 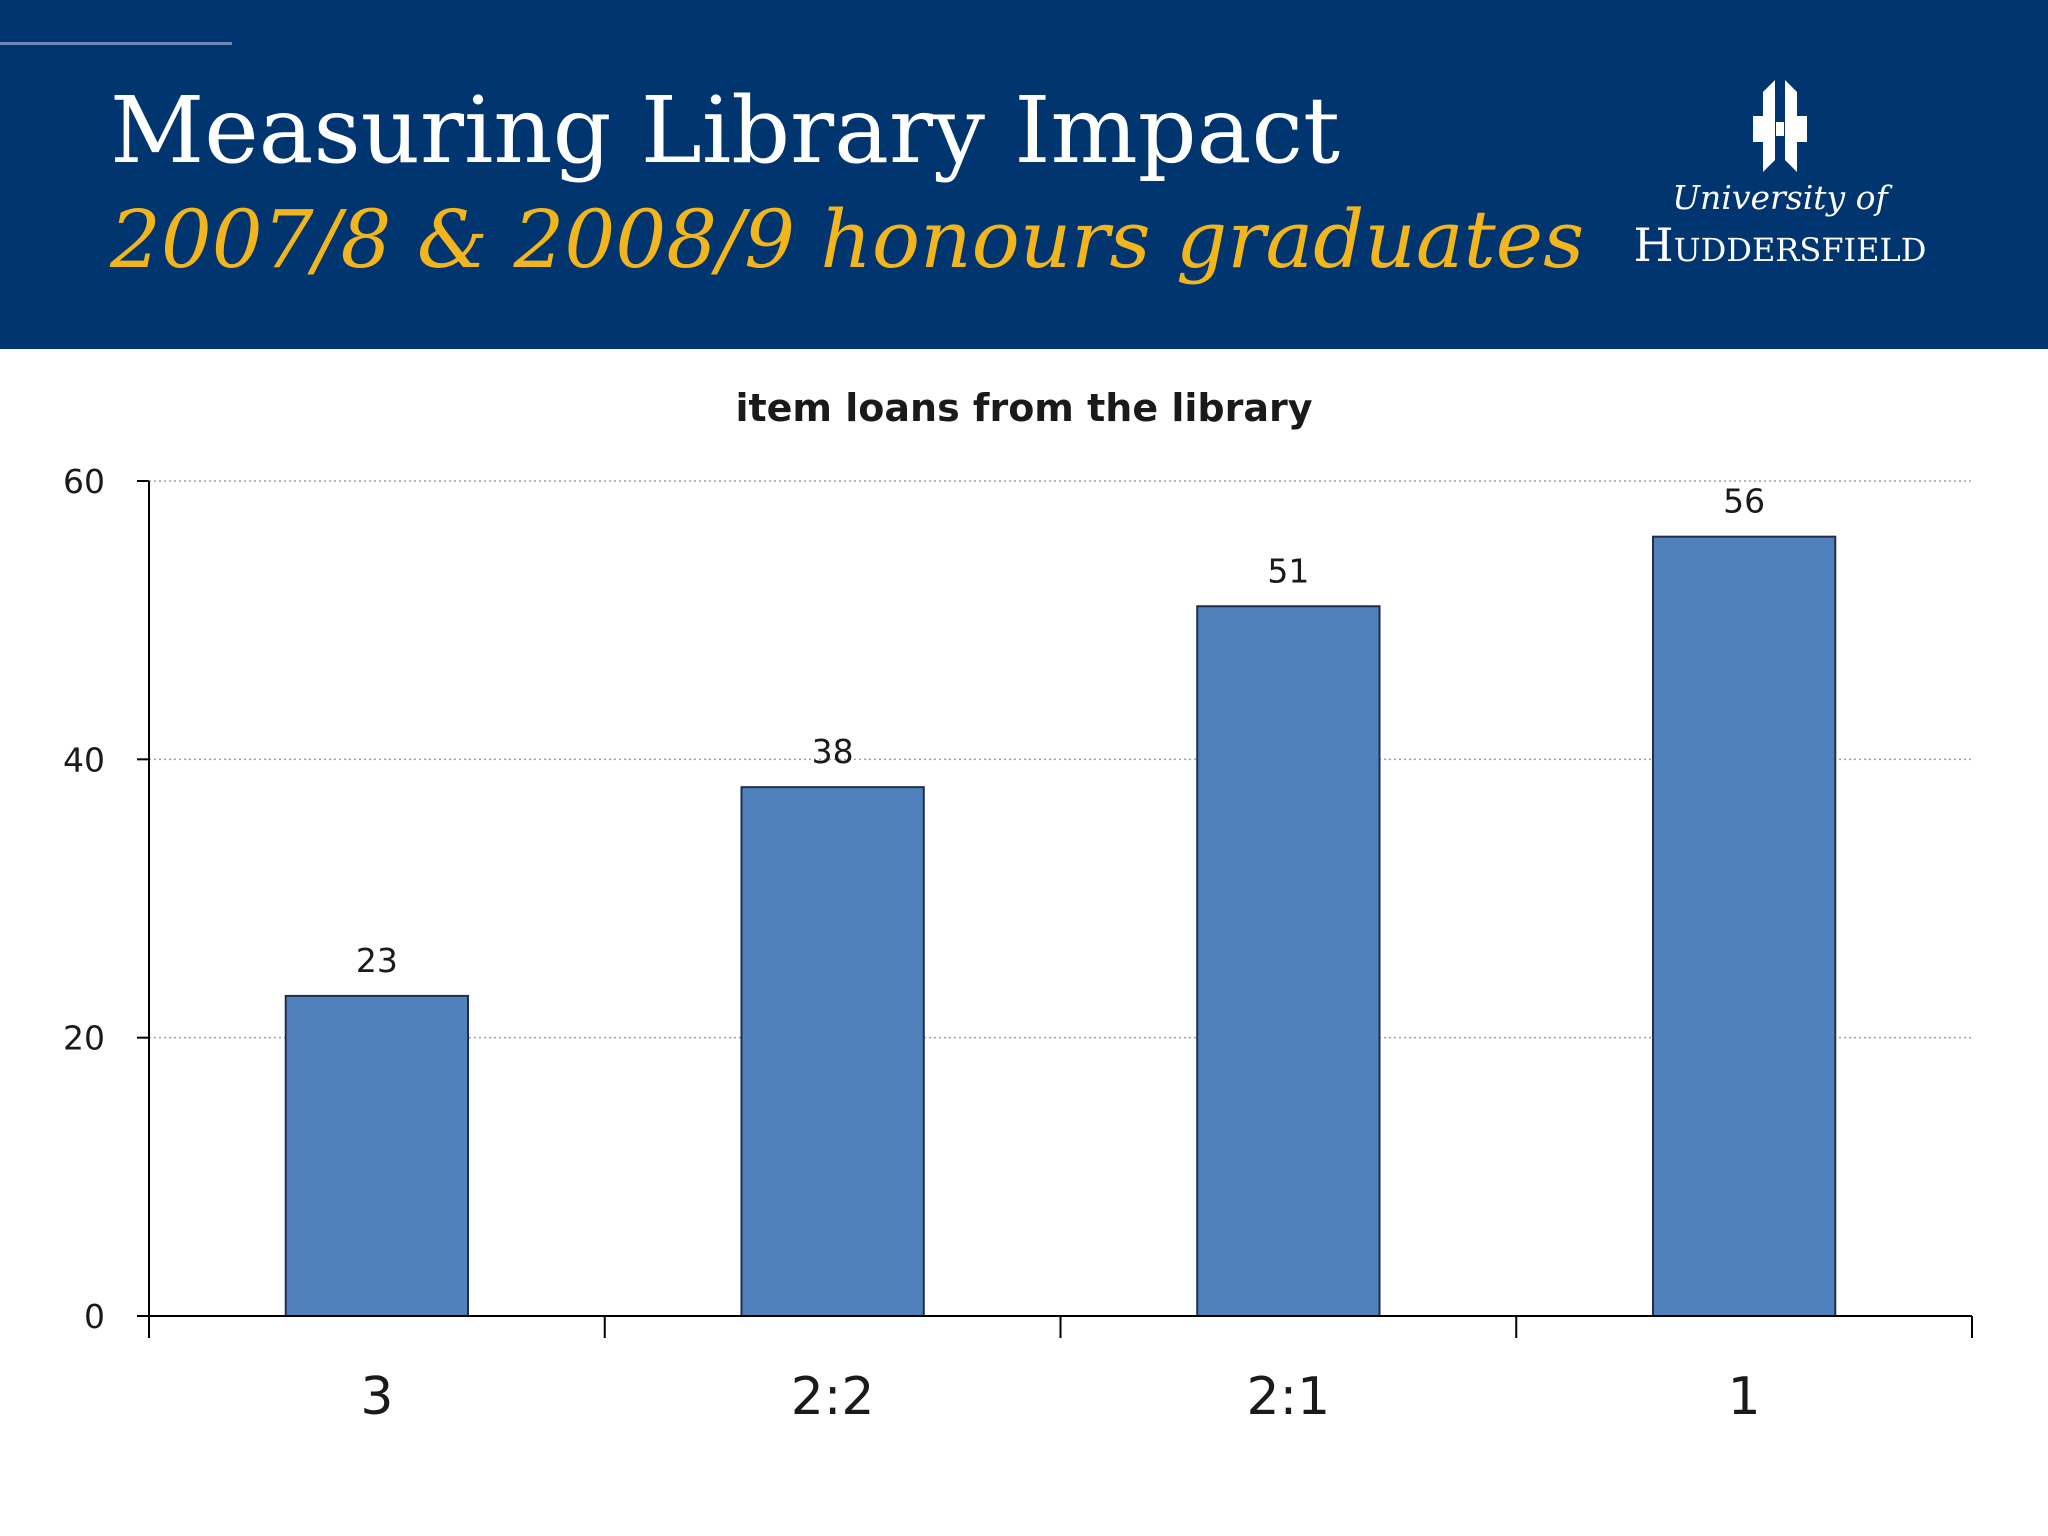 What do you see at coordinates (84, 481) in the screenshot?
I see `y-tick-label: 60` at bounding box center [84, 481].